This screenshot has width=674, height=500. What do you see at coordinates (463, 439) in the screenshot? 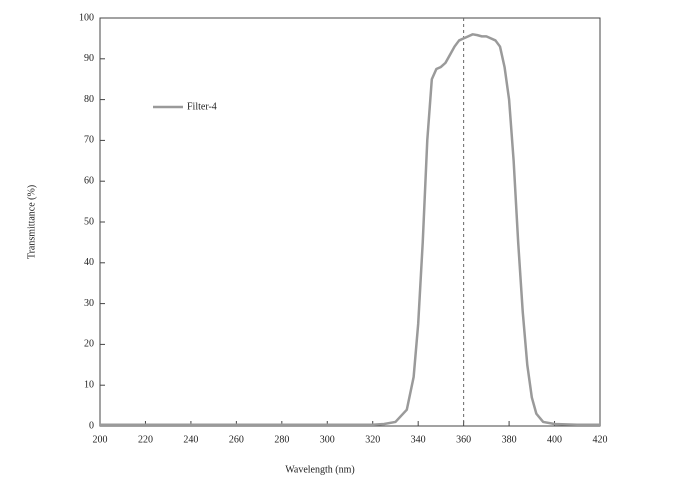
I see `x-tick-label: 360` at bounding box center [463, 439].